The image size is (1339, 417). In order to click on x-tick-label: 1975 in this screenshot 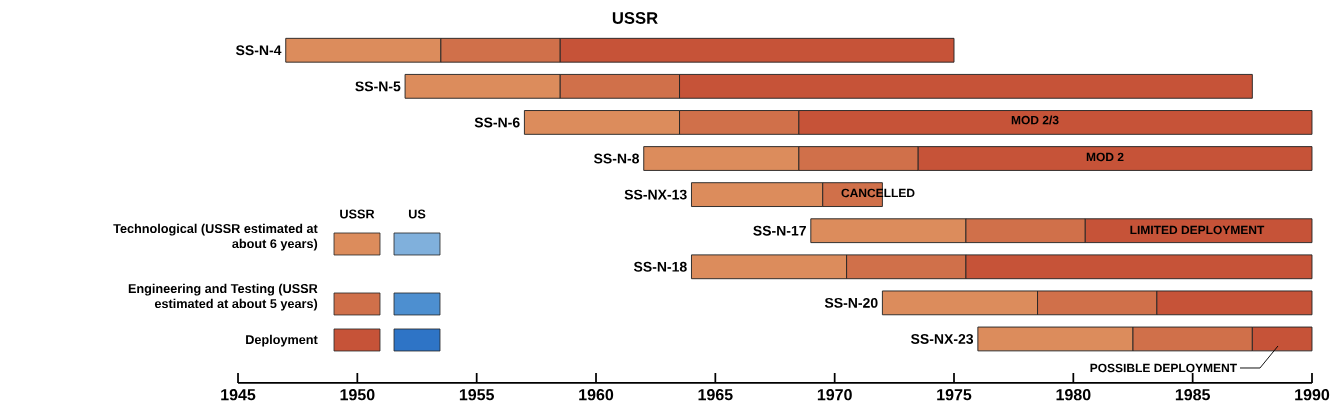, I will do `click(954, 395)`.